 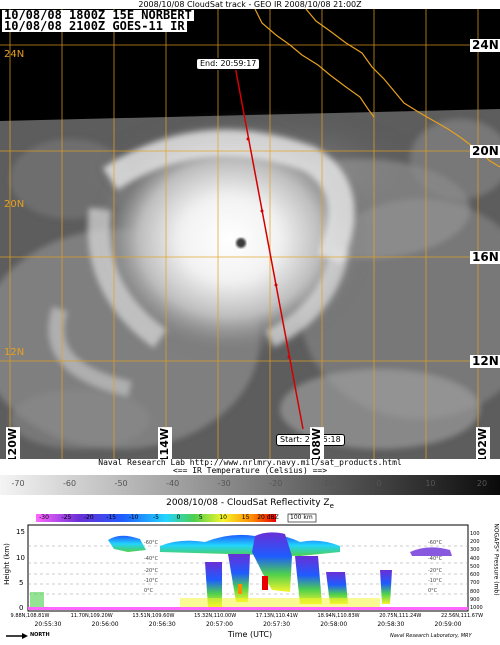 What do you see at coordinates (248, 571) in the screenshot?
I see `radar-echoes` at bounding box center [248, 571].